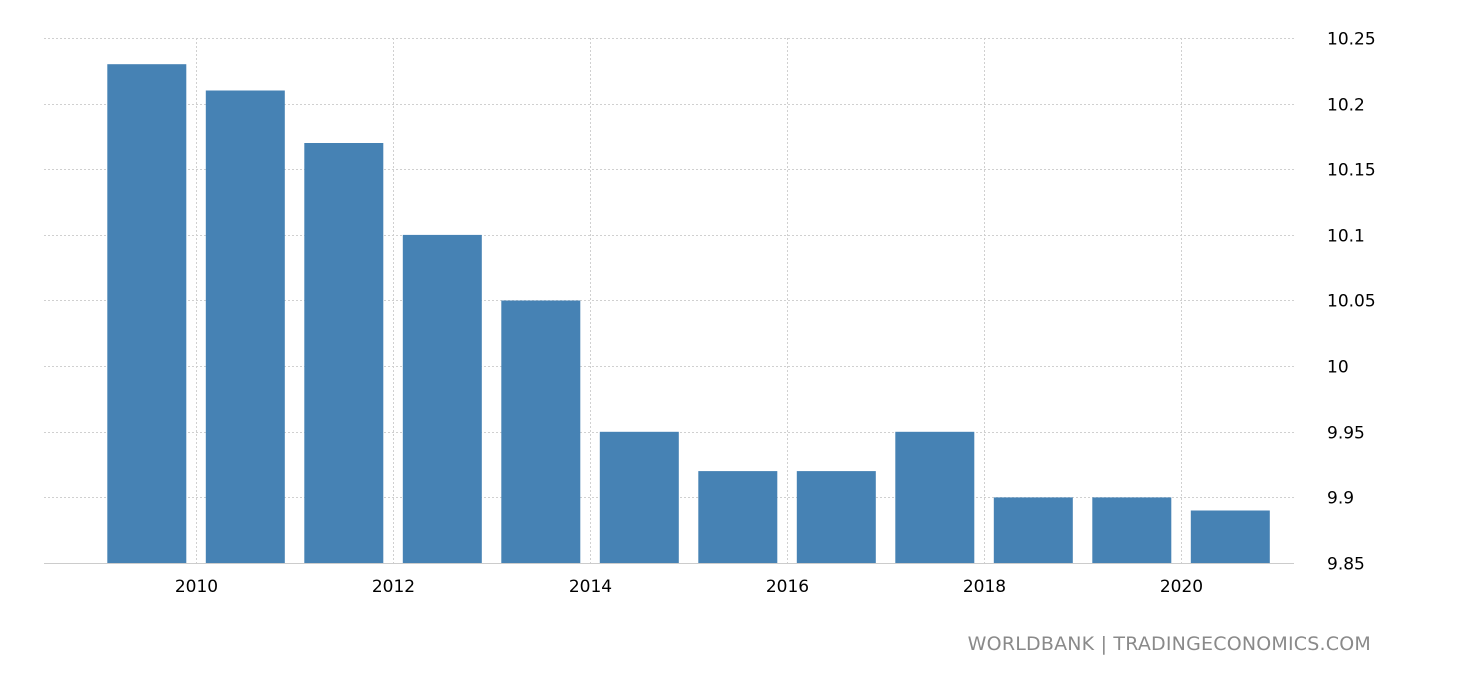 Image resolution: width=1460 pixels, height=680 pixels. I want to click on x-tick-label: 2010, so click(196, 587).